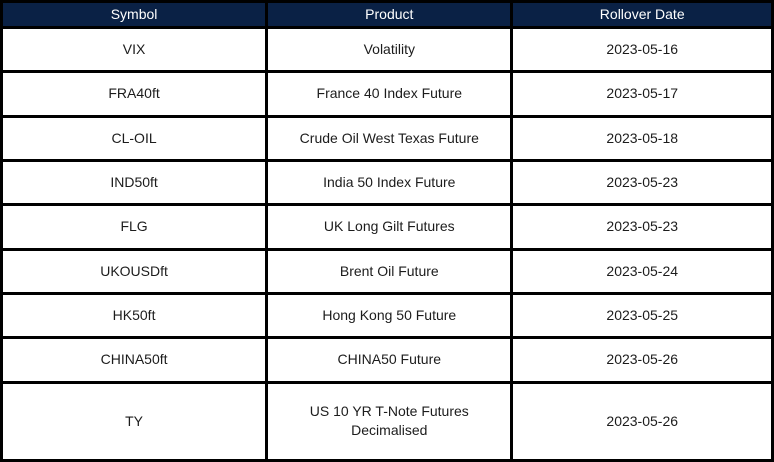  Describe the element at coordinates (389, 271) in the screenshot. I see `cell-product: Brent Oil Future` at that location.